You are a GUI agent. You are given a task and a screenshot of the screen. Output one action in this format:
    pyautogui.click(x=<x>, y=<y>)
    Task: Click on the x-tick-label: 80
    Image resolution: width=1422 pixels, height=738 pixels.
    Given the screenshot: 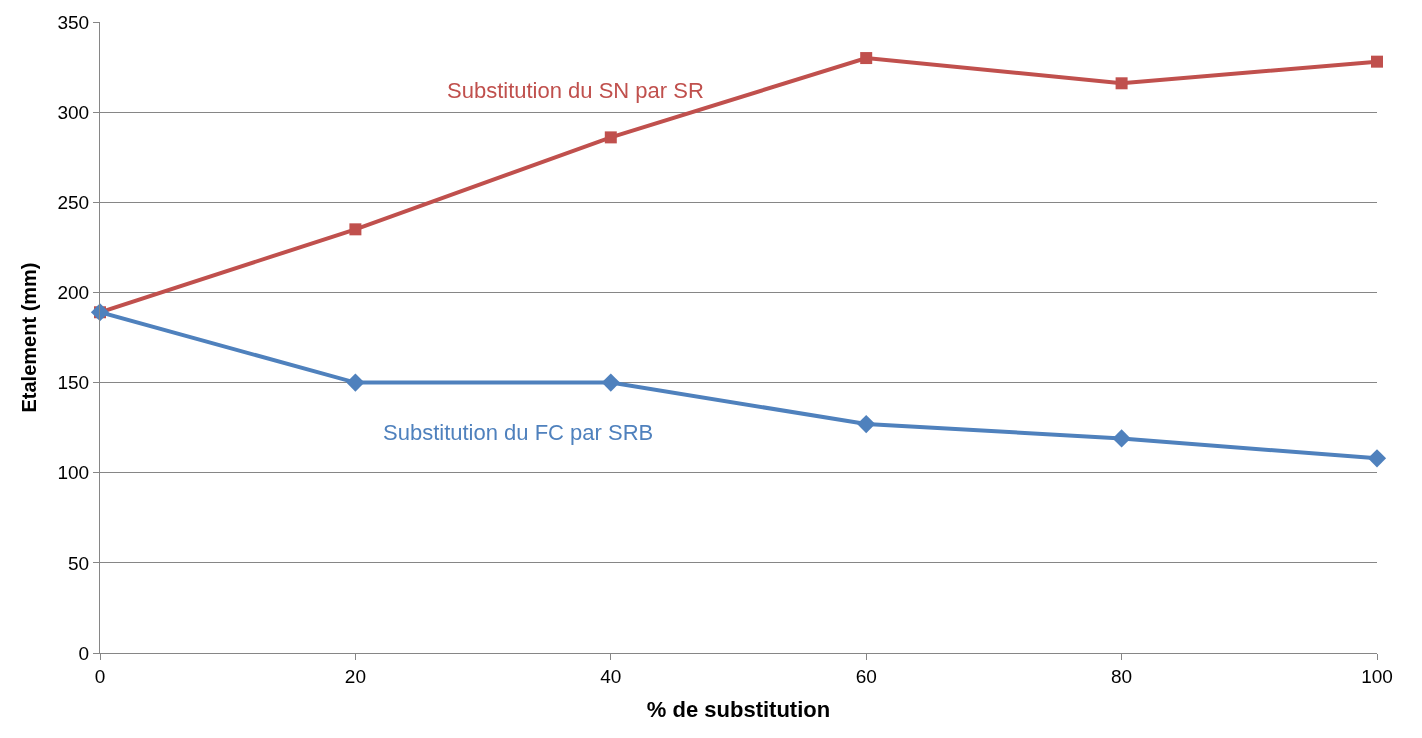 What is the action you would take?
    pyautogui.click(x=1122, y=676)
    